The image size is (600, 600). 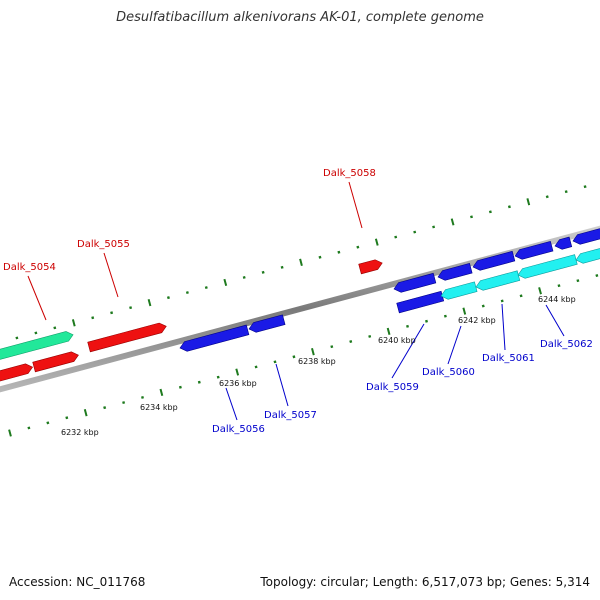 What do you see at coordinates (508, 358) in the screenshot?
I see `gene-label-dalk-5061: Dalk_5061` at bounding box center [508, 358].